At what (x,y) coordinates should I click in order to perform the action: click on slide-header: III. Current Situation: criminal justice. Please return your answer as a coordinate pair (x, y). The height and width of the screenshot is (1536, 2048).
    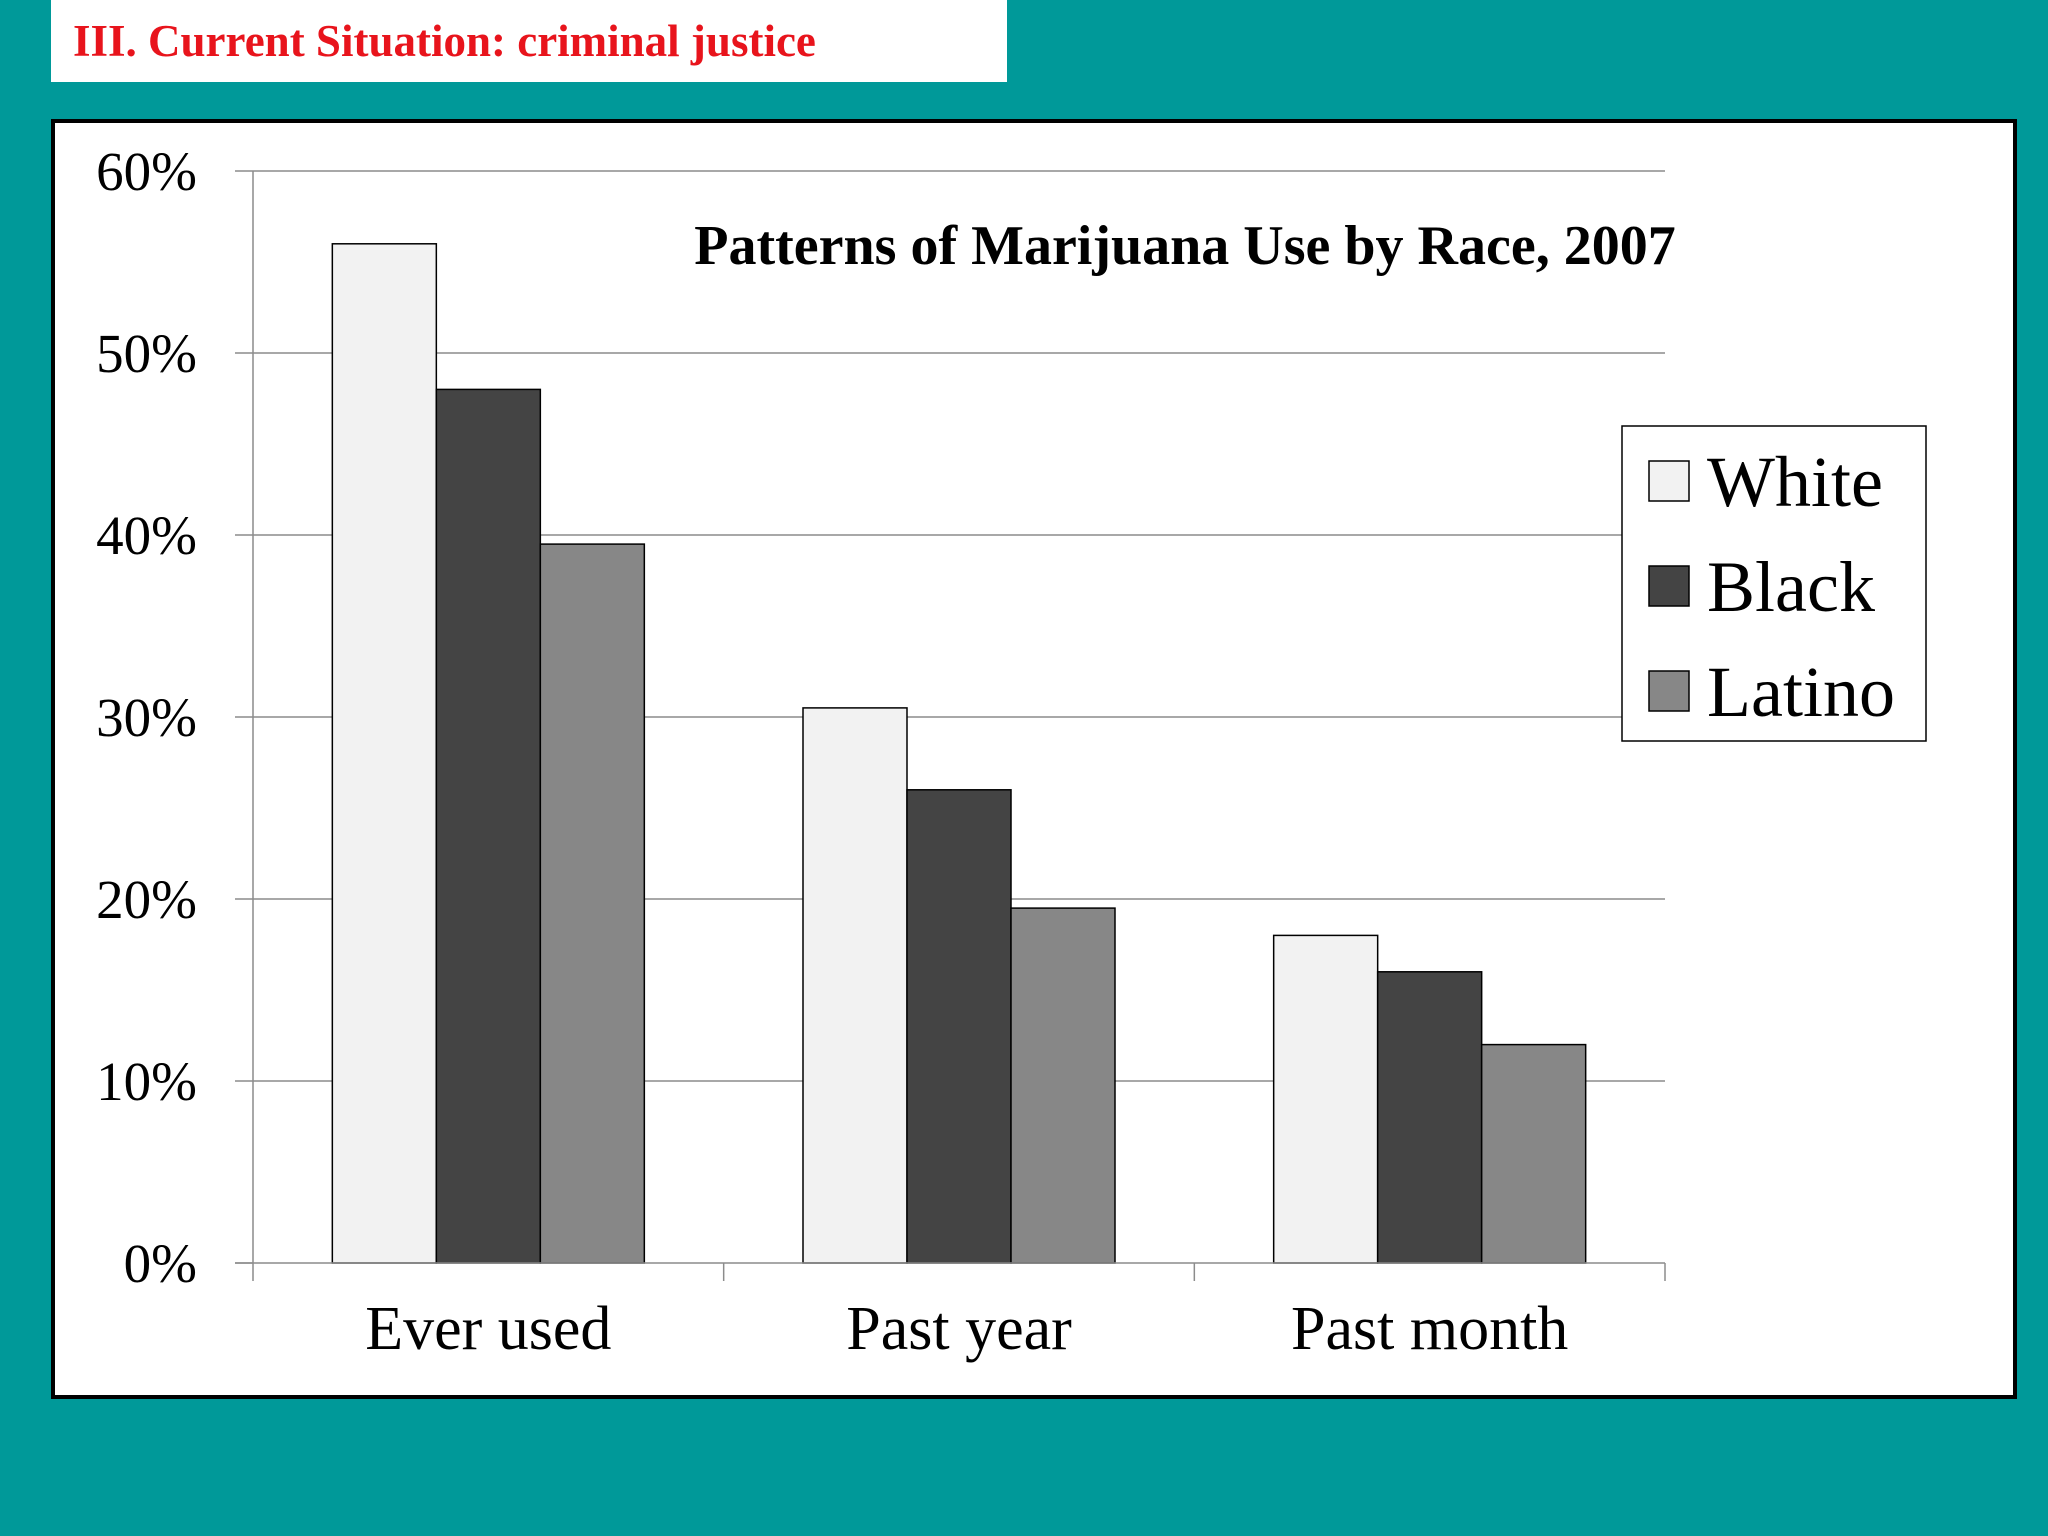
    Looking at the image, I should click on (529, 41).